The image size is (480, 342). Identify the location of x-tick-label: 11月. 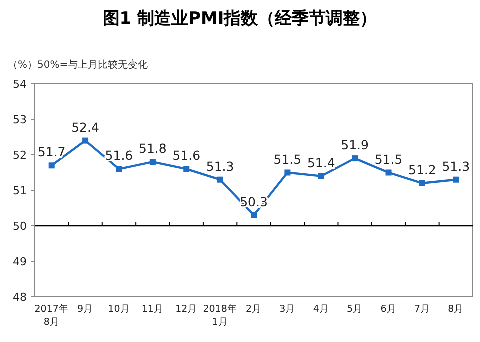
(153, 309).